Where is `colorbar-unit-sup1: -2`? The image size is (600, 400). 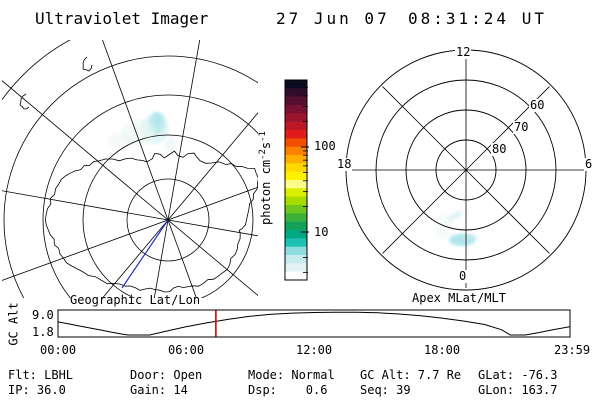 colorbar-unit-sup1: -2 is located at coordinates (263, 154).